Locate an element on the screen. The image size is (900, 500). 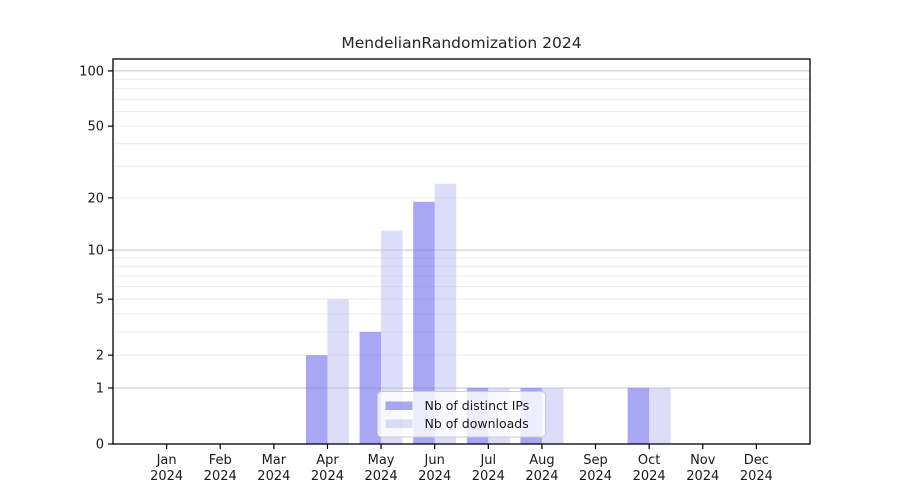
y-tick-label-100: 100 is located at coordinates (91, 71).